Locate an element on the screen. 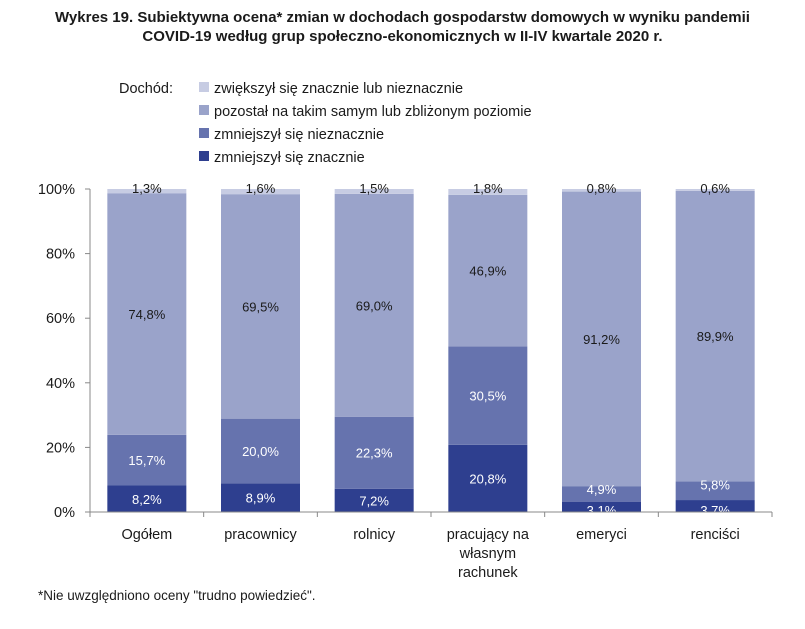  x-tick-label: rachunek is located at coordinates (488, 573).